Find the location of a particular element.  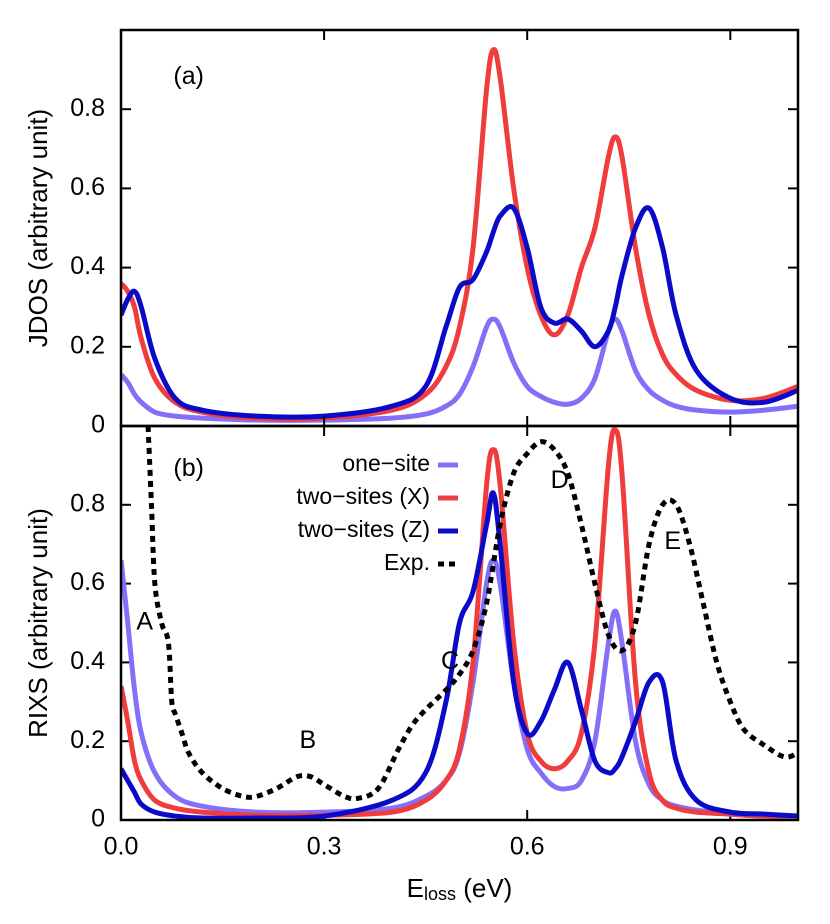

legend-label: one−site is located at coordinates (386, 463).